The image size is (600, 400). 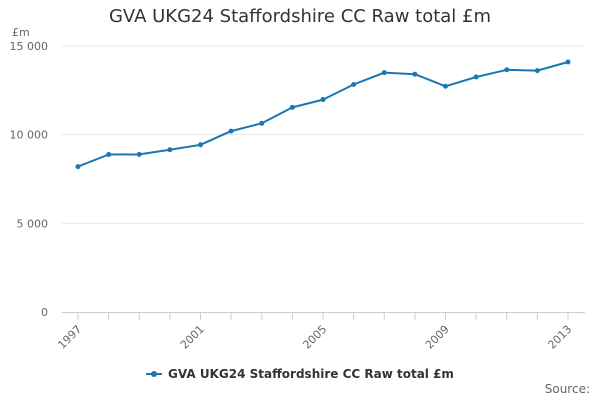 I want to click on x-tick-label: 2013, so click(x=559, y=337).